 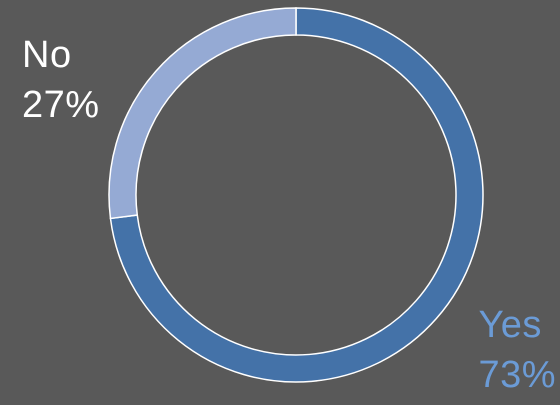 I want to click on slice-value-yes: 73%, so click(x=517, y=375).